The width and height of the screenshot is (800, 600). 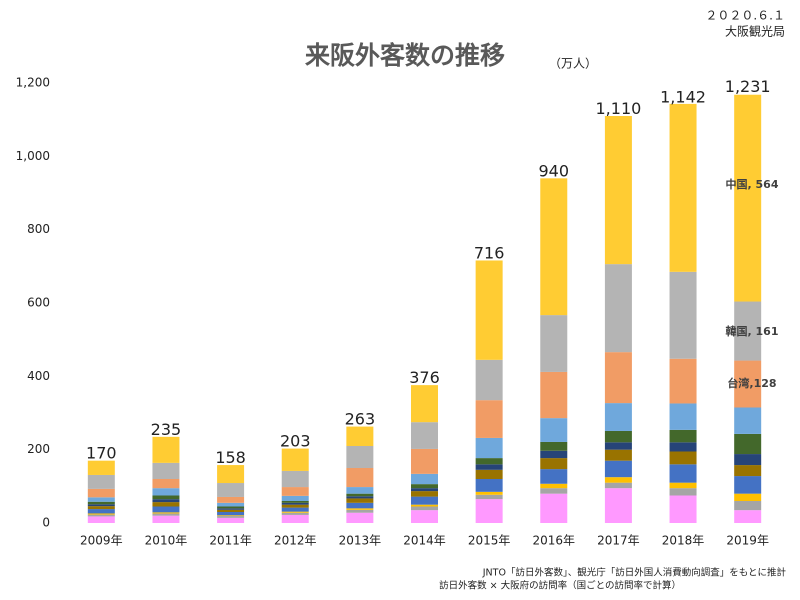 What do you see at coordinates (101, 453) in the screenshot?
I see `total-label: 170` at bounding box center [101, 453].